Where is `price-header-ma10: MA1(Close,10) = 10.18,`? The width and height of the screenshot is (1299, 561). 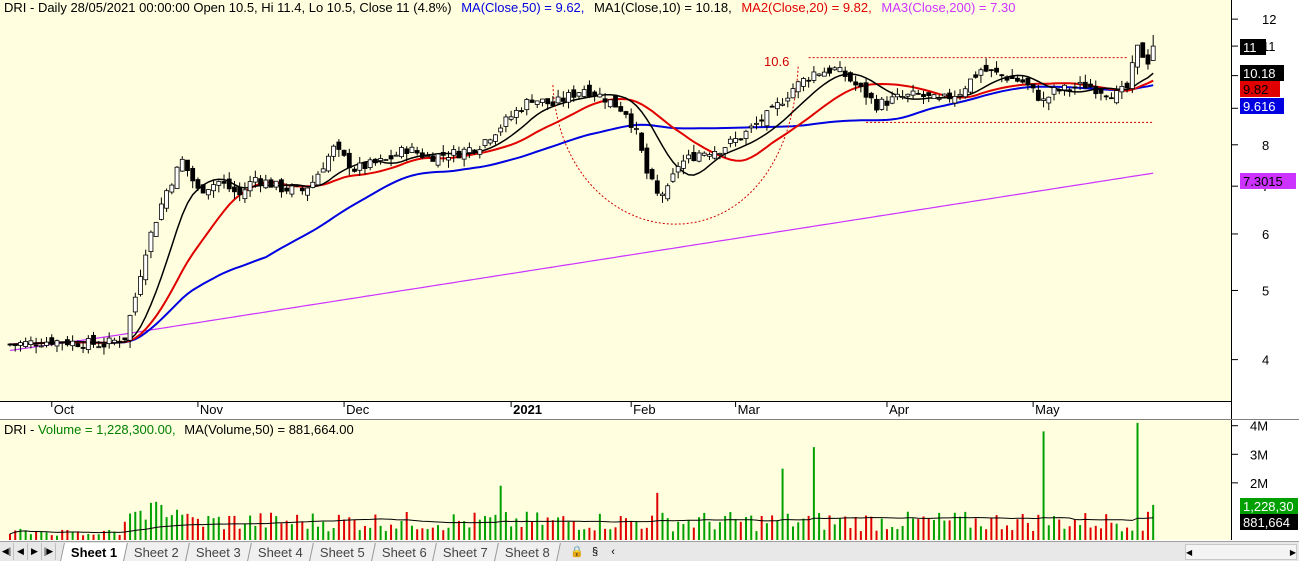 price-header-ma10: MA1(Close,10) = 10.18, is located at coordinates (663, 7).